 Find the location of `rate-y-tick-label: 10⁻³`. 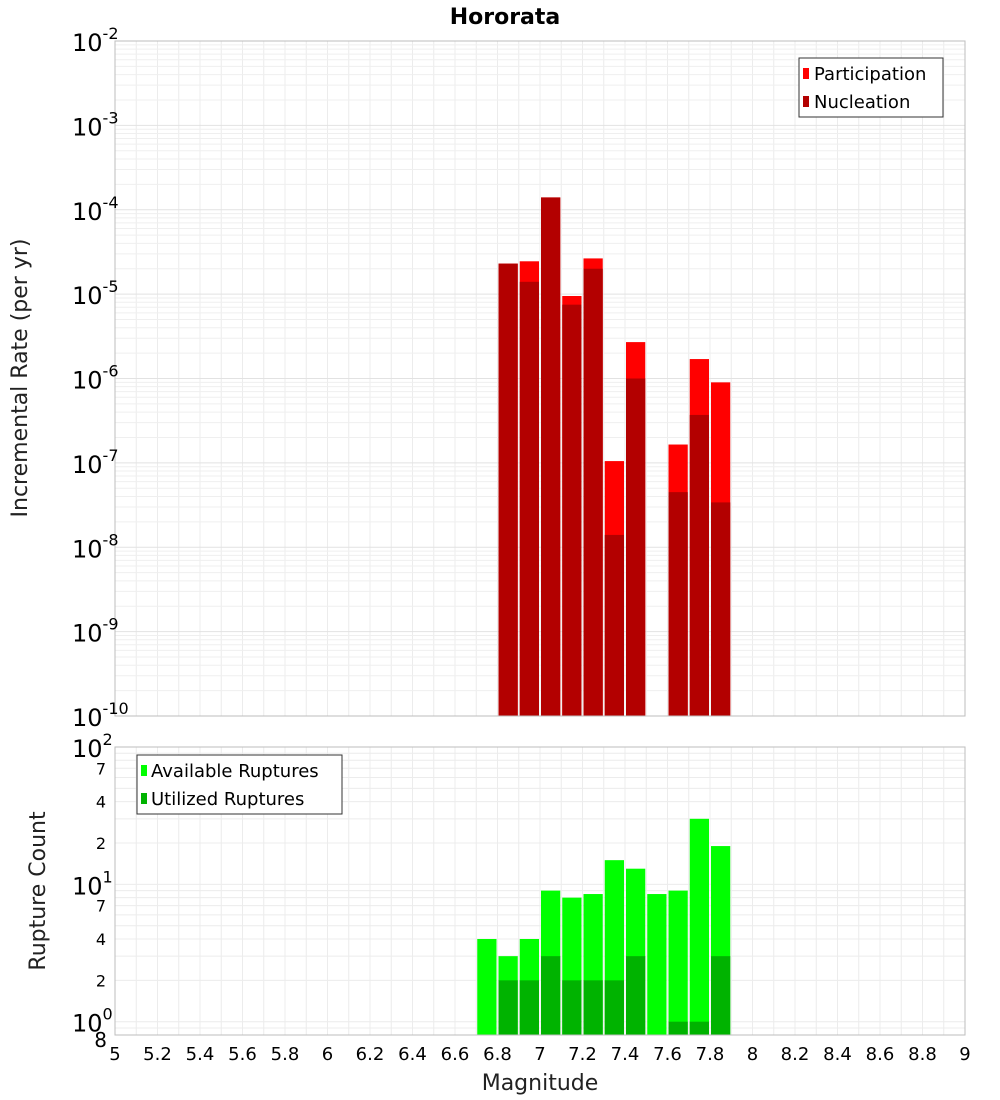

rate-y-tick-label: 10⁻³ is located at coordinates (95, 124).